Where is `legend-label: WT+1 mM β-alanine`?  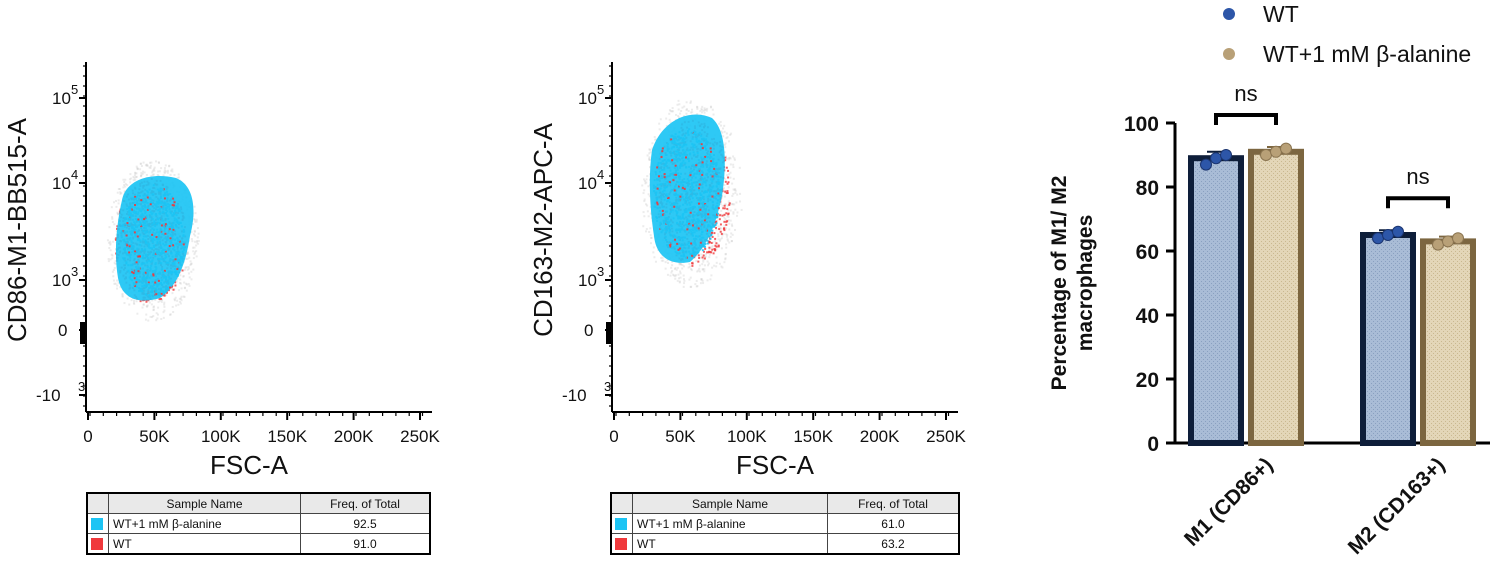
legend-label: WT+1 mM β-alanine is located at coordinates (1367, 54).